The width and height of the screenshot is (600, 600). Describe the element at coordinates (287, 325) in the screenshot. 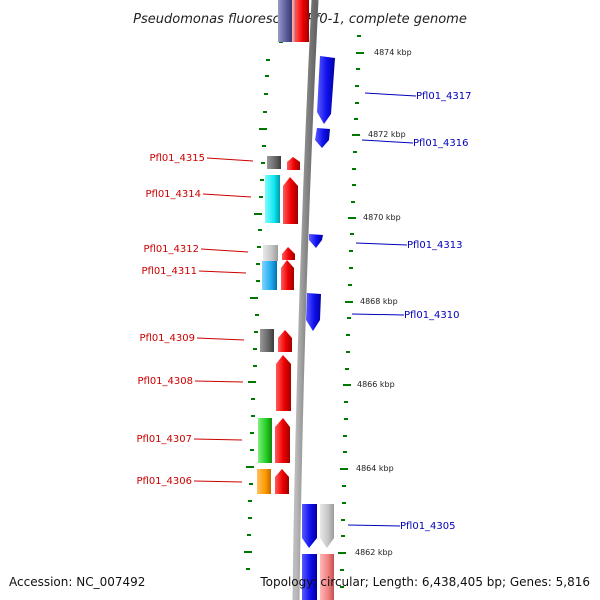

I see `reverse-strand-genes` at that location.